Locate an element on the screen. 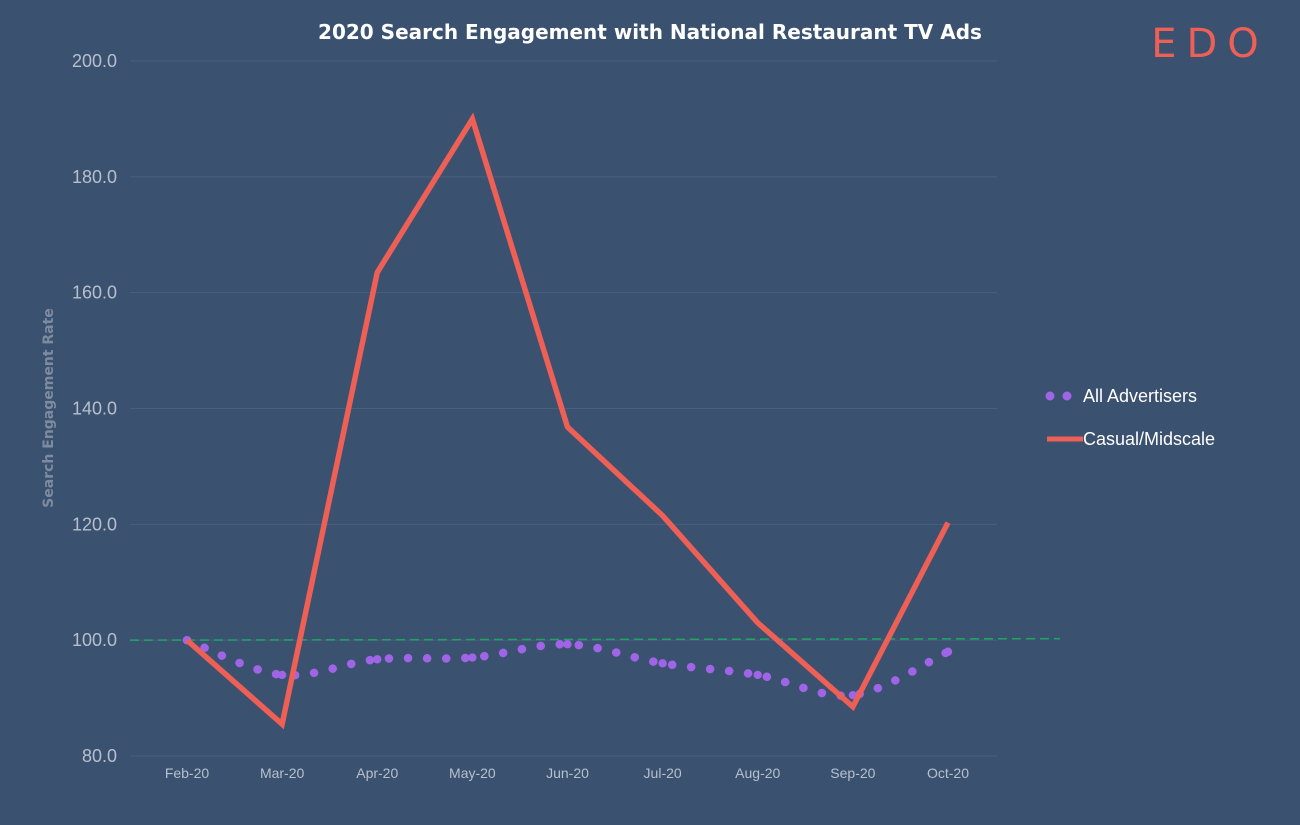 The height and width of the screenshot is (825, 1300). baseline-reference is located at coordinates (595, 639).